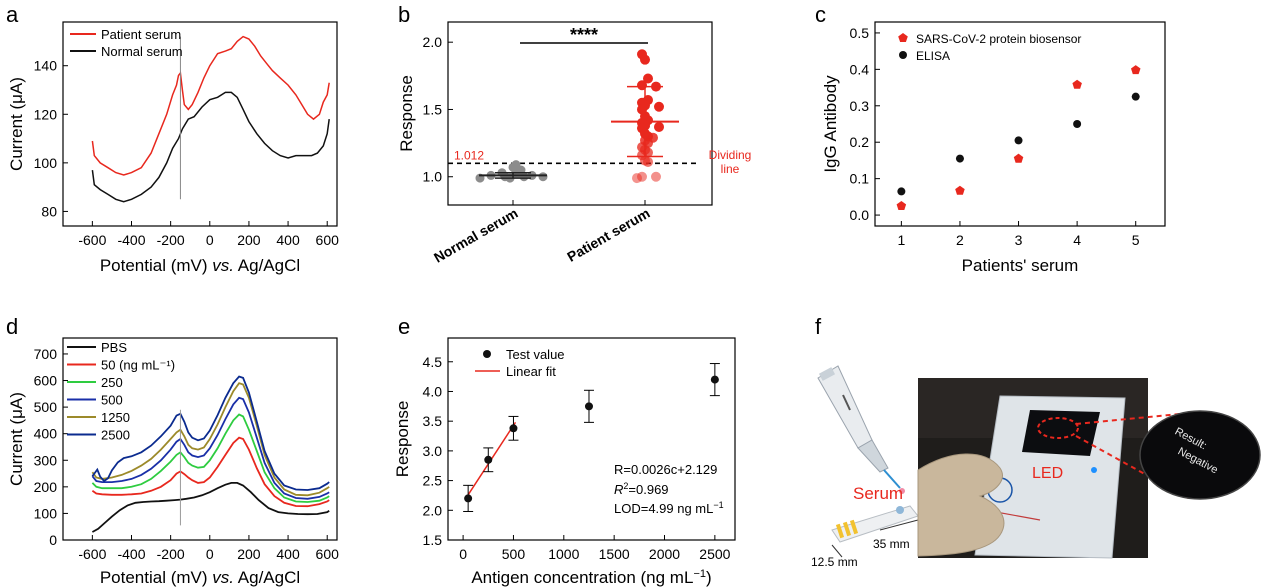 This screenshot has width=1264, height=587. Describe the element at coordinates (860, 33) in the screenshot. I see `c-ytick-label: 0.5` at that location.